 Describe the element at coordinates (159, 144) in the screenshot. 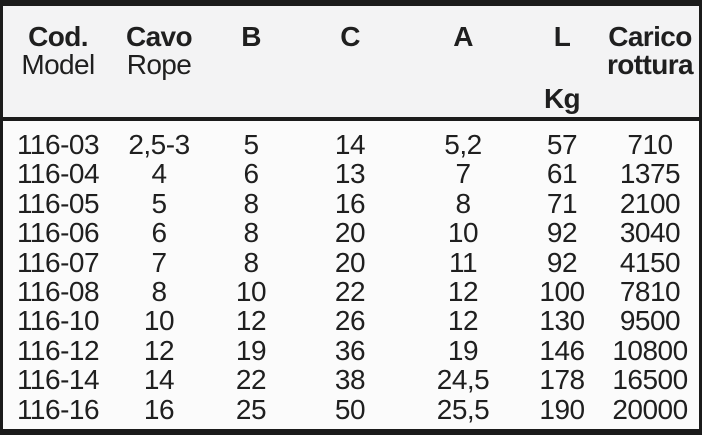

I see `table-cell: 2,5-3` at that location.